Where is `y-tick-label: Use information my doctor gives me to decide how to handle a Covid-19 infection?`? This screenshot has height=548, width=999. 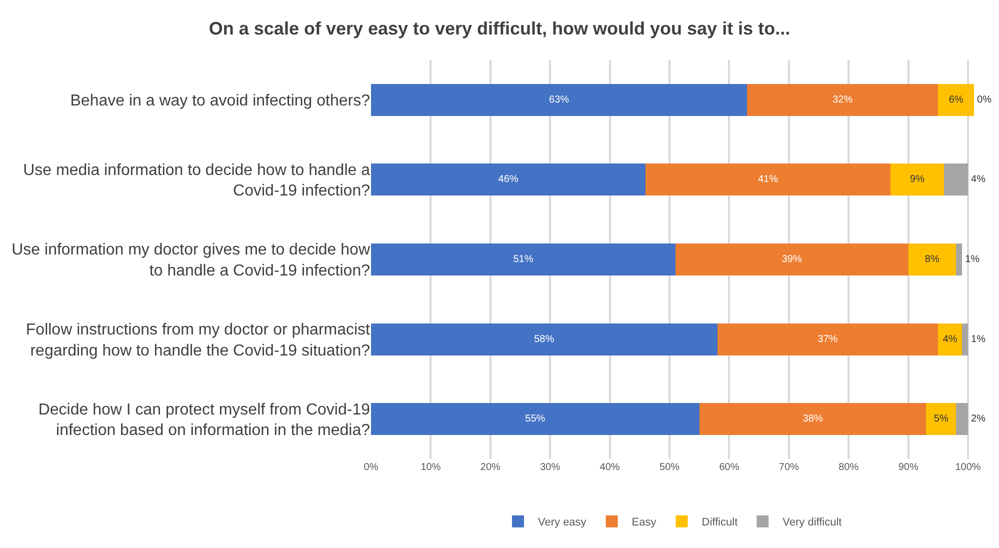
y-tick-label: Use information my doctor gives me to decide how to handle a Covid-19 infection? is located at coordinates (191, 261).